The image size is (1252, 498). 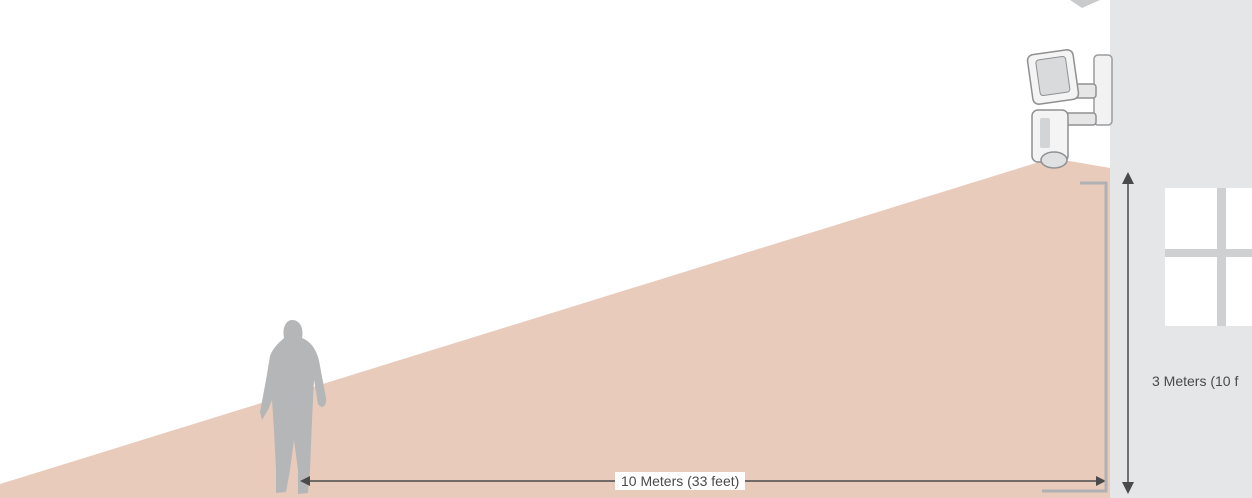 I want to click on height-dimension, so click(x=1088, y=333).